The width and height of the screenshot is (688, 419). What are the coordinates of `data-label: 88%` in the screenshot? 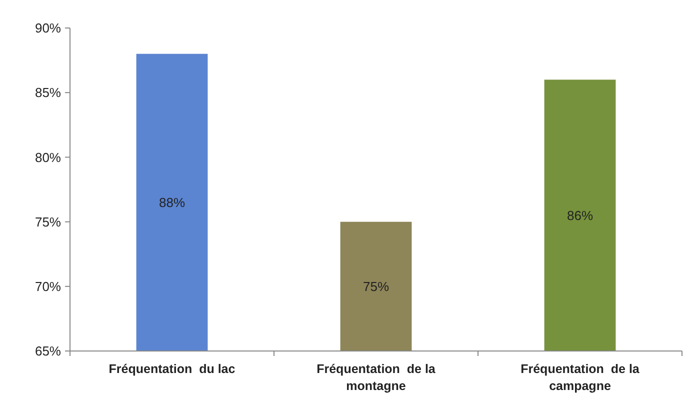 It's located at (172, 202).